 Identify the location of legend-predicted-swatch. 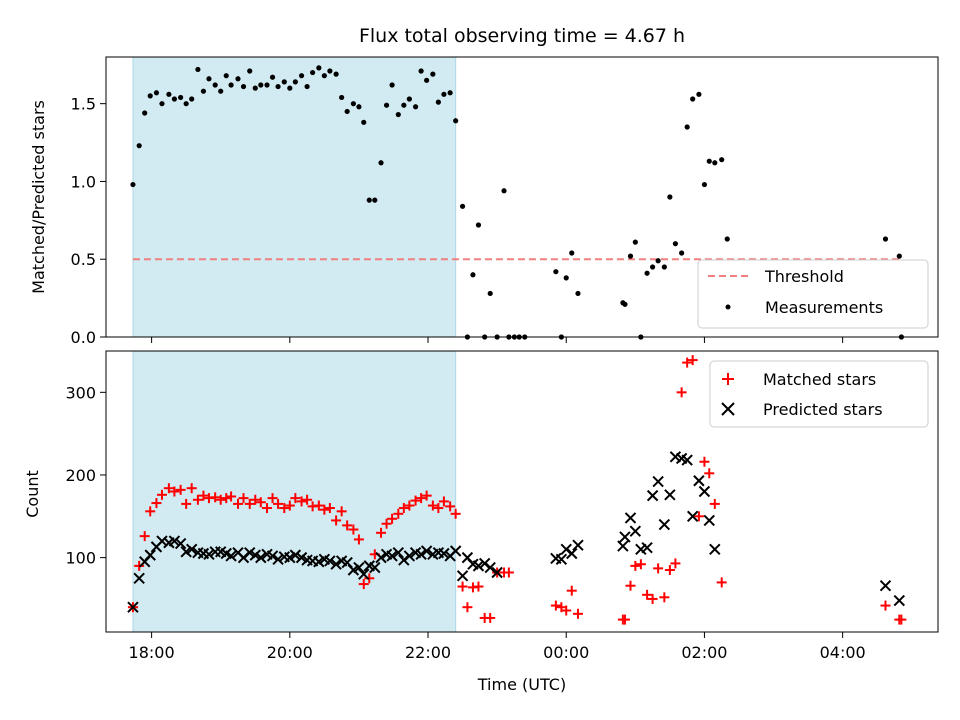
(728, 409).